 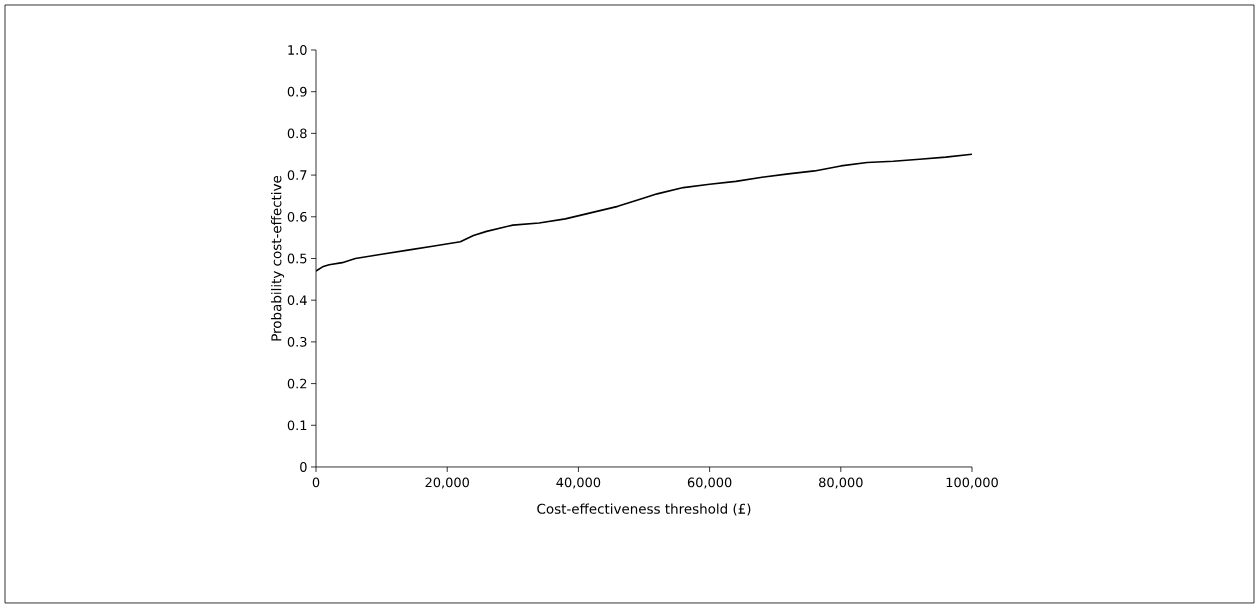 I want to click on y-tick-label: 1.0, so click(x=297, y=50).